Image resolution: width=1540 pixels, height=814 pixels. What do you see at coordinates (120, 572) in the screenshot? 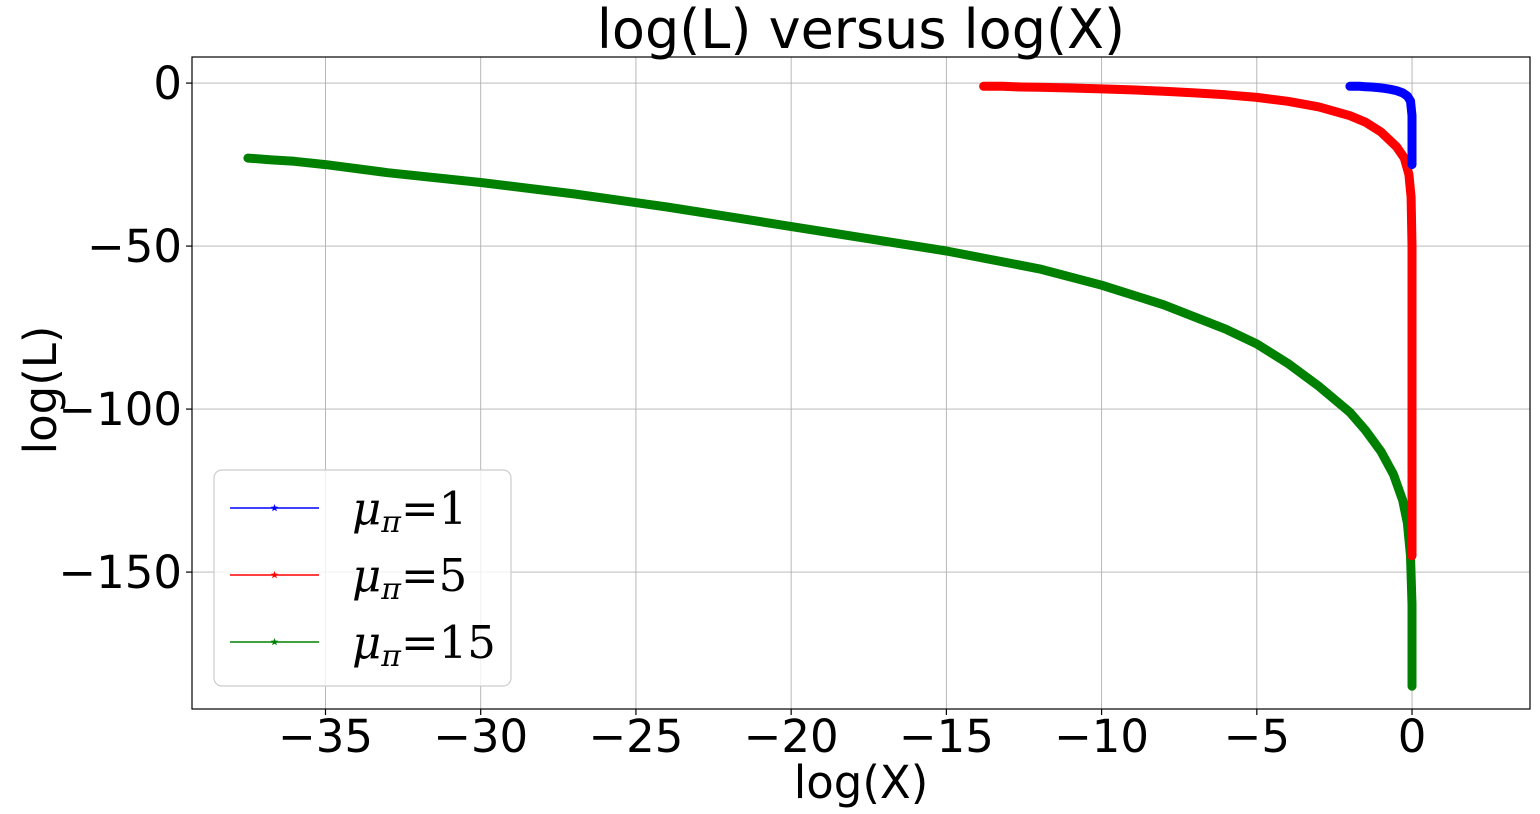
I see `y-tick-label: −150` at bounding box center [120, 572].